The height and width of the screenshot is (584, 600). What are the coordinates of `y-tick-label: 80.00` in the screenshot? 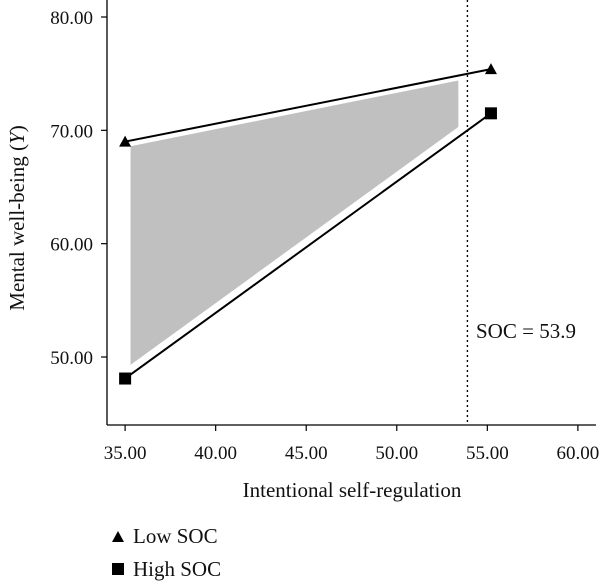 It's located at (71, 18).